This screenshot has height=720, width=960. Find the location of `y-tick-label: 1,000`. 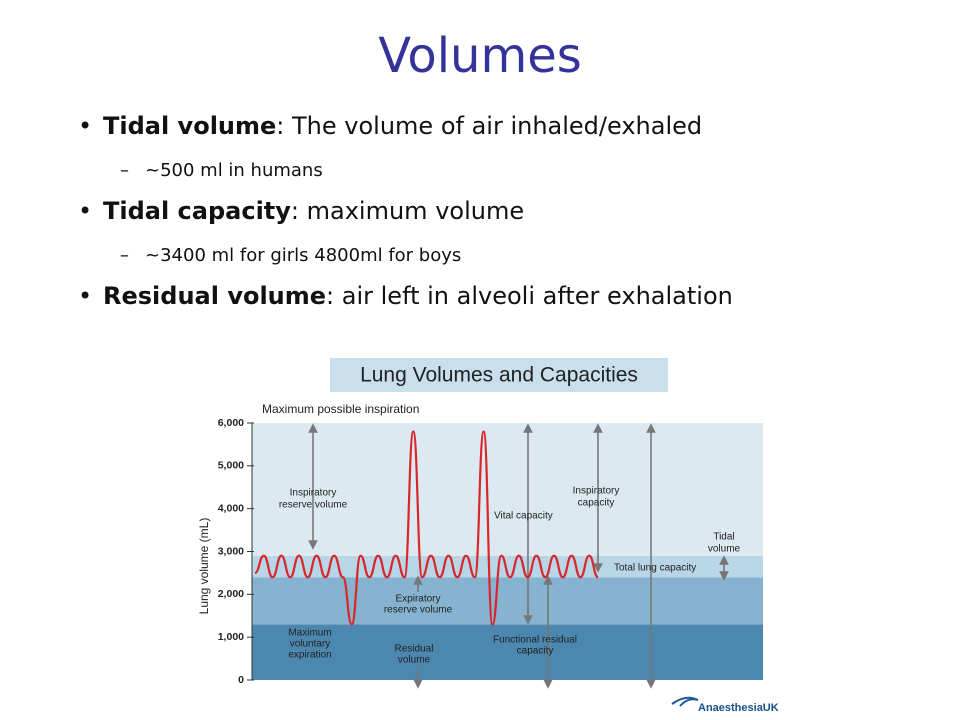

y-tick-label: 1,000 is located at coordinates (231, 637).